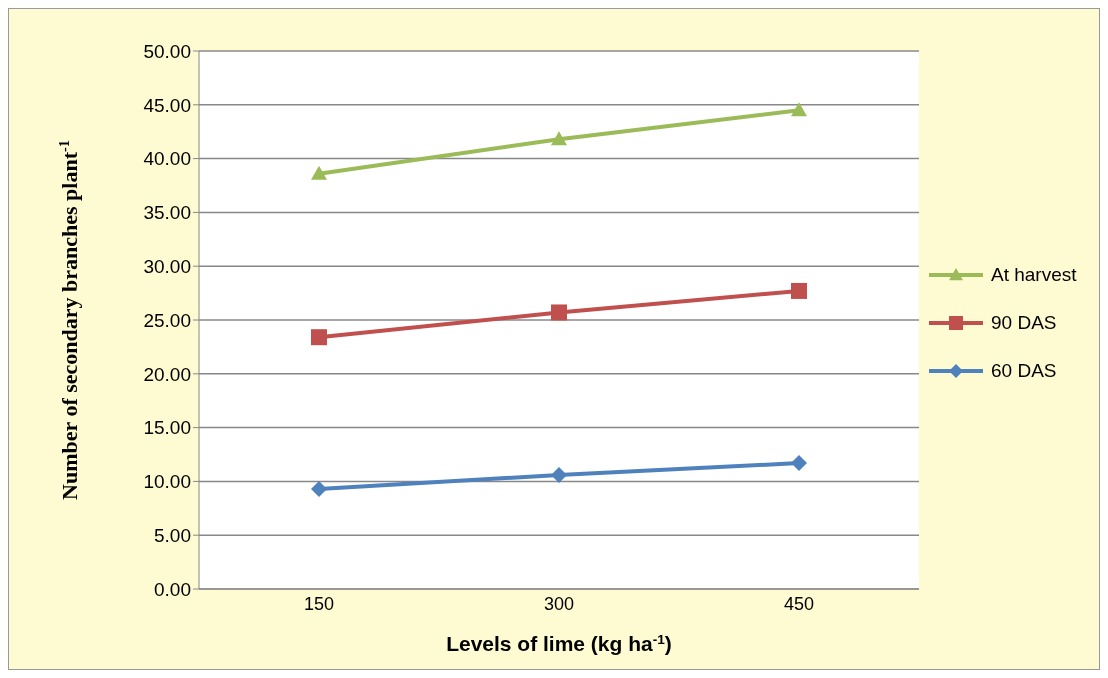  I want to click on y-tick-label: 5.00, so click(172, 535).